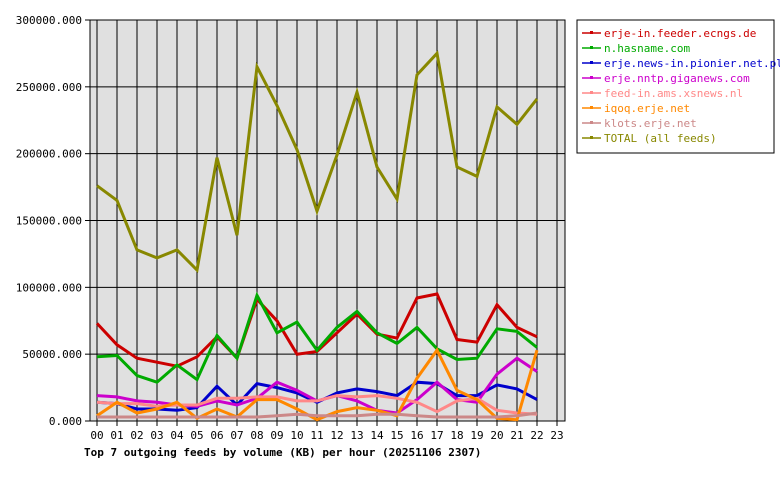 The width and height of the screenshot is (780, 480). What do you see at coordinates (436, 435) in the screenshot?
I see `x-tick-label: 17` at bounding box center [436, 435].